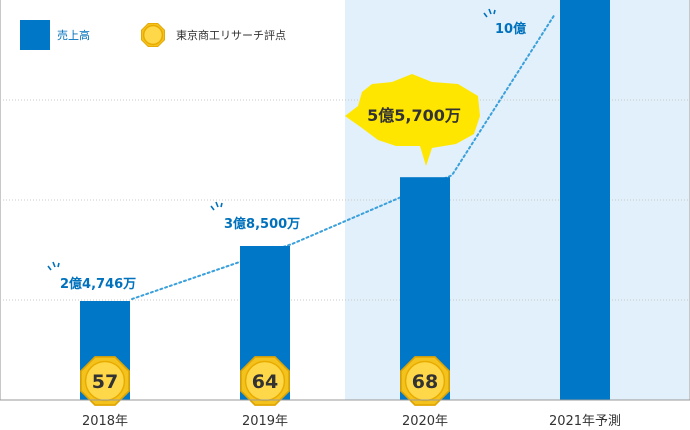 Image resolution: width=690 pixels, height=430 pixels. Describe the element at coordinates (585, 421) in the screenshot. I see `x-tick-label: 2021年予測` at that location.